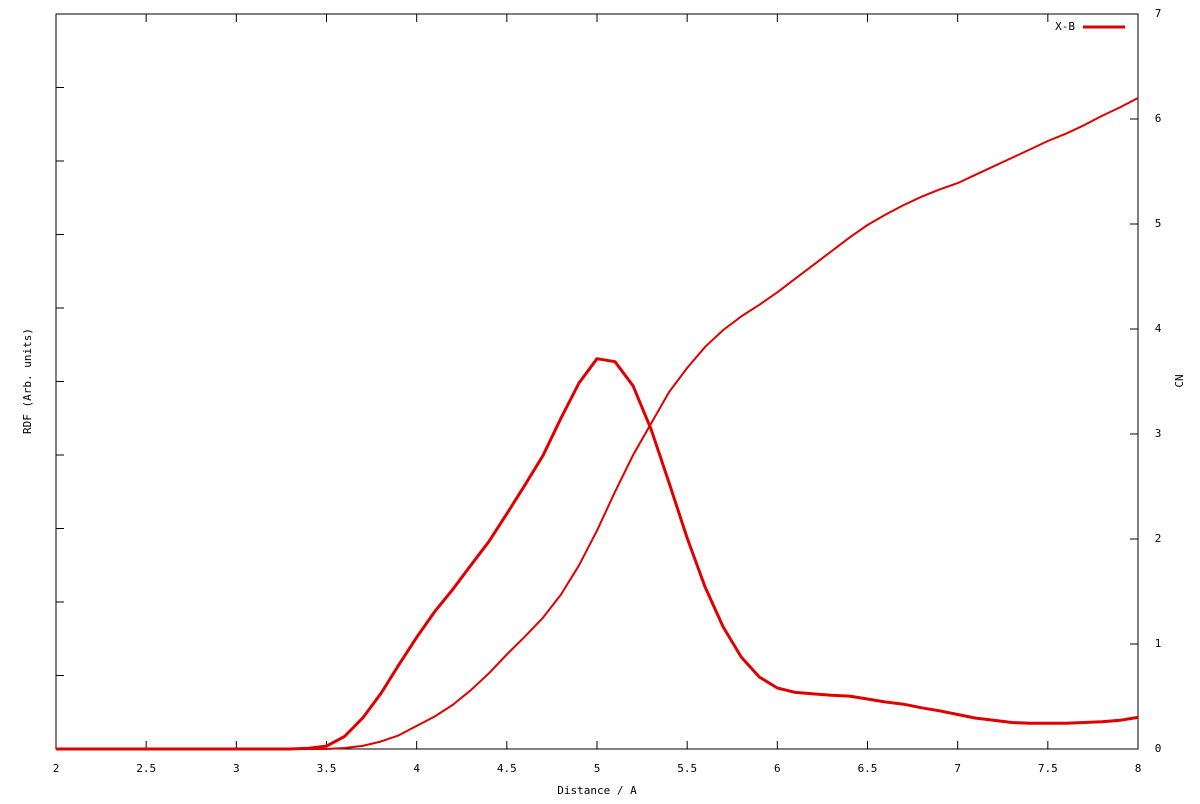 Image resolution: width=1200 pixels, height=804 pixels. I want to click on y2-tick-label: 2, so click(1158, 538).